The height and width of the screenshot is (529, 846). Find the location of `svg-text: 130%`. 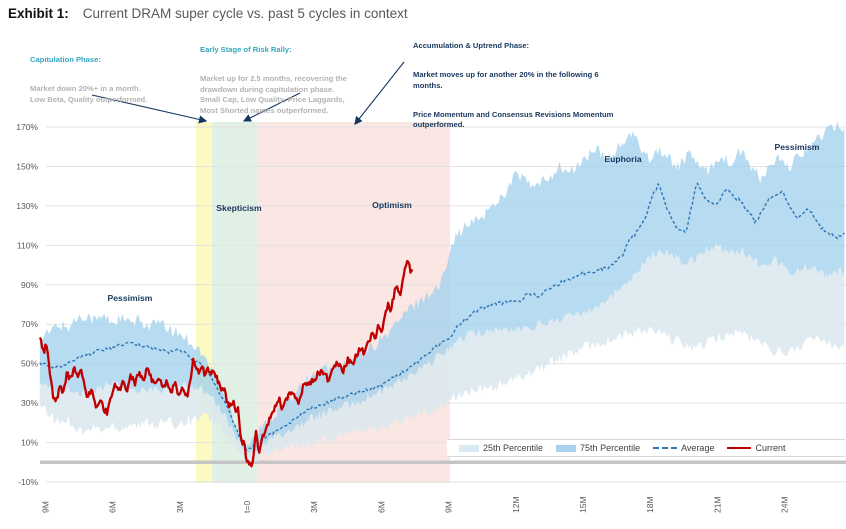

svg-text: 130% is located at coordinates (27, 206).